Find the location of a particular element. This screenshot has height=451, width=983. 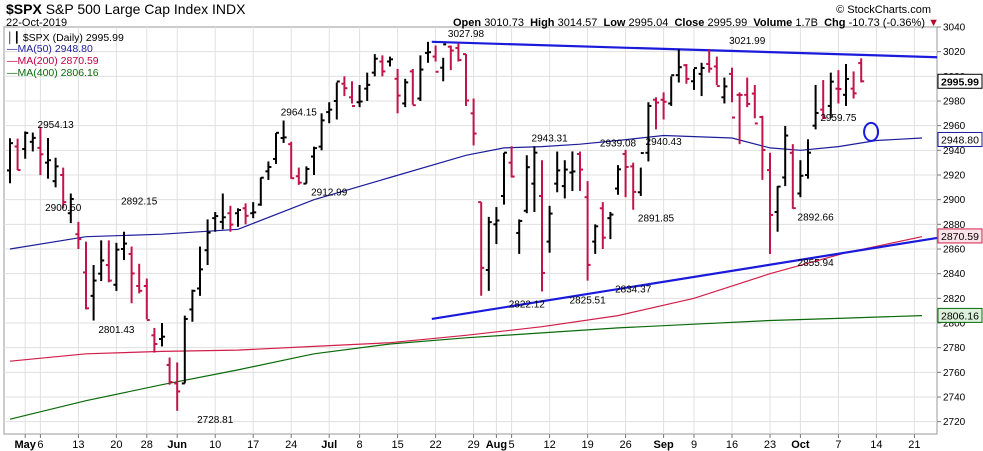

x-tick-label: 24 is located at coordinates (291, 445).